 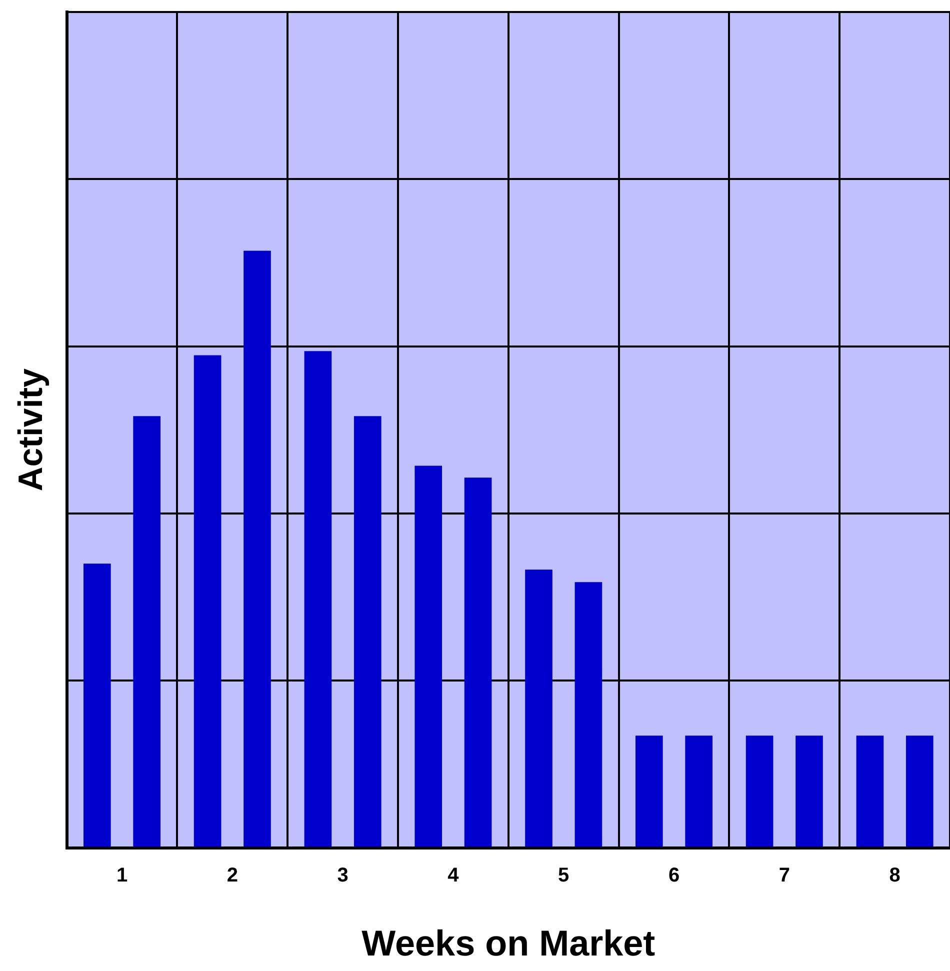 What do you see at coordinates (232, 875) in the screenshot?
I see `x-tick-label: 2` at bounding box center [232, 875].